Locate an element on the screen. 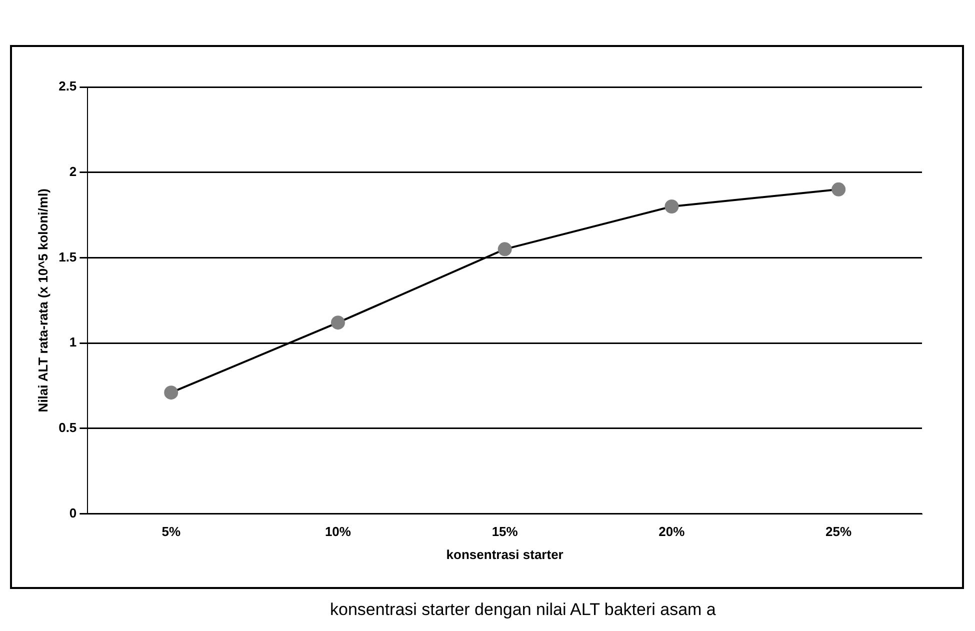  y-tick-label: 2.5 is located at coordinates (67, 86).